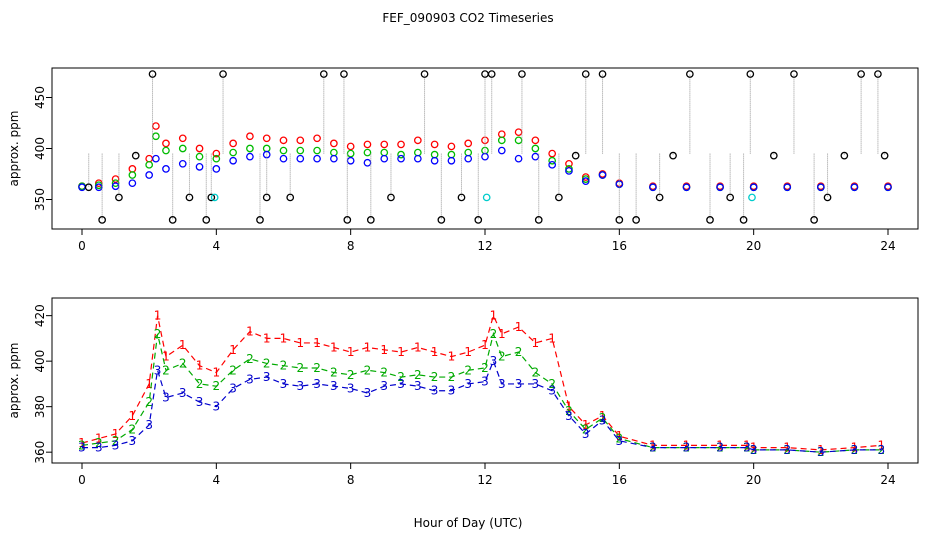  I want to click on series-line, so click(482, 406).